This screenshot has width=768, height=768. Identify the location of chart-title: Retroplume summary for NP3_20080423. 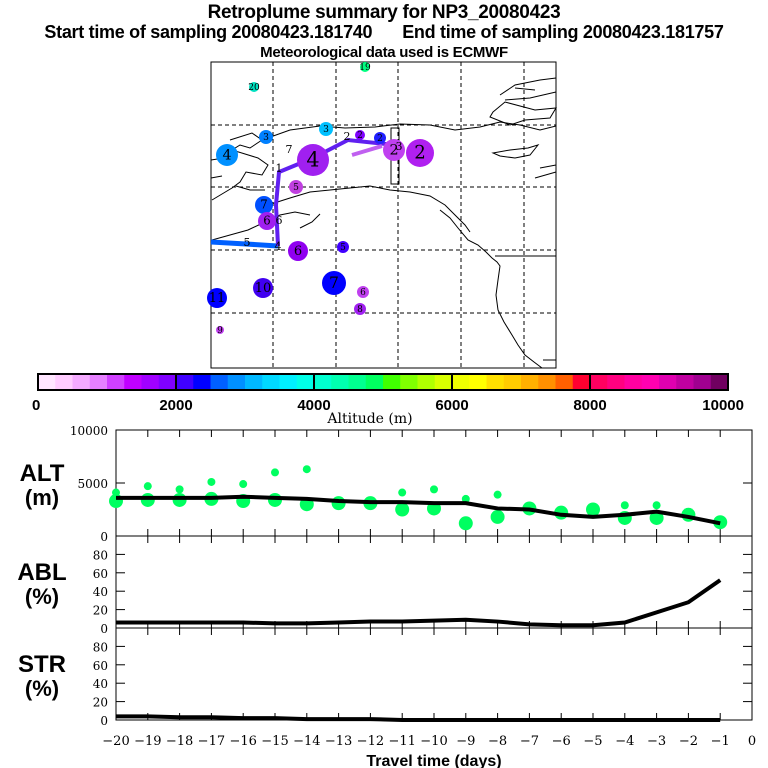
(384, 12).